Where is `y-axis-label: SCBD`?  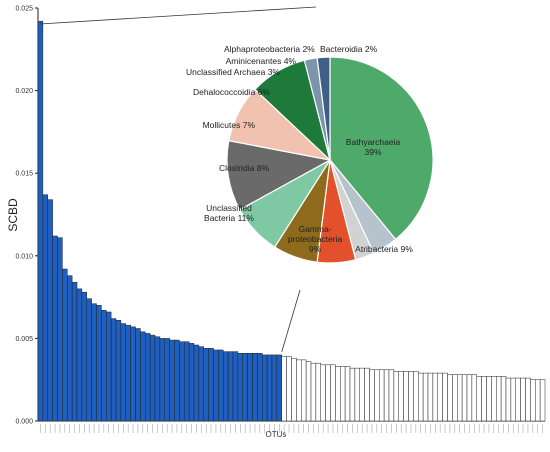 y-axis-label: SCBD is located at coordinates (13, 215).